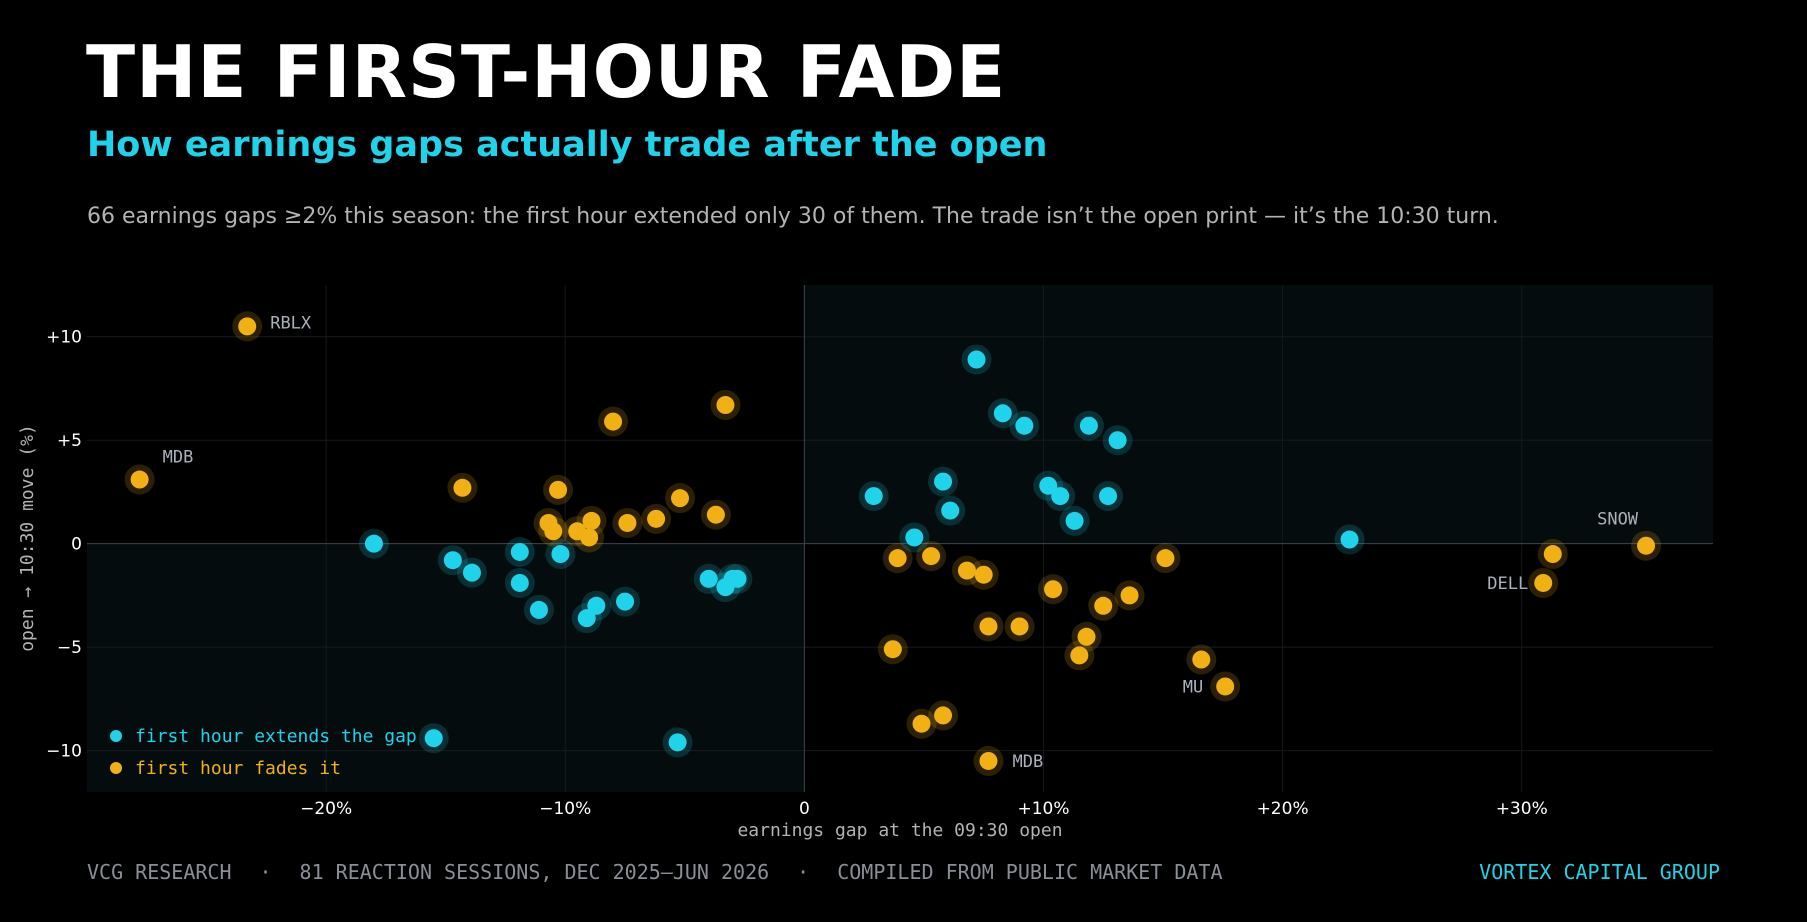  I want to click on y-tick-label: 0, so click(76, 545).